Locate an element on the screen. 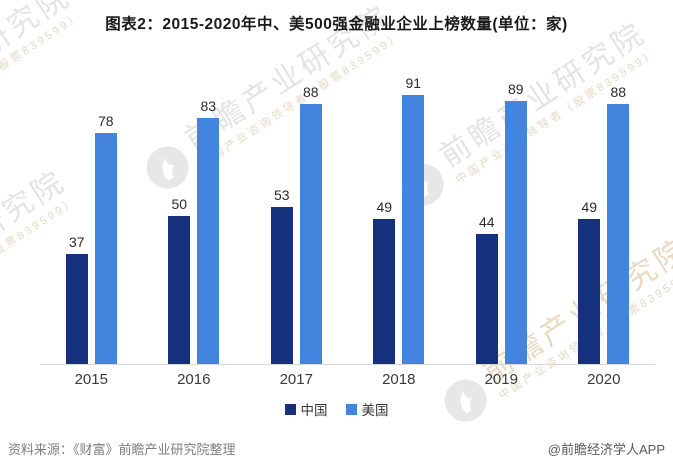  bar-group-2019: 44 89 is located at coordinates (501, 216).